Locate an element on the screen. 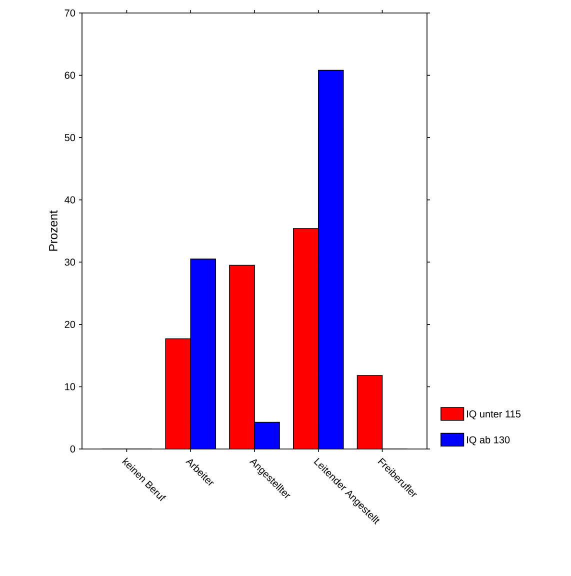 The width and height of the screenshot is (571, 576). y-axis-title: Prozent is located at coordinates (53, 230).